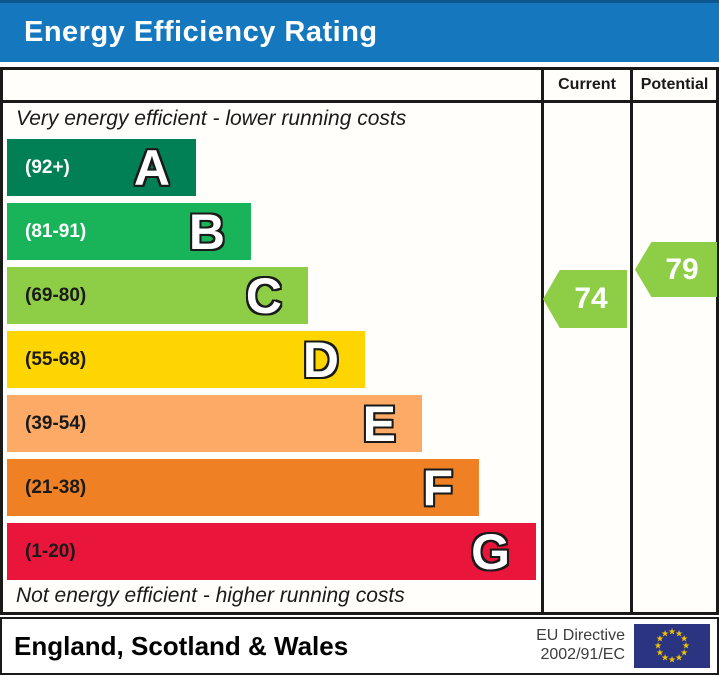 The height and width of the screenshot is (675, 719). I want to click on band-row-G: (1-20) G, so click(271, 551).